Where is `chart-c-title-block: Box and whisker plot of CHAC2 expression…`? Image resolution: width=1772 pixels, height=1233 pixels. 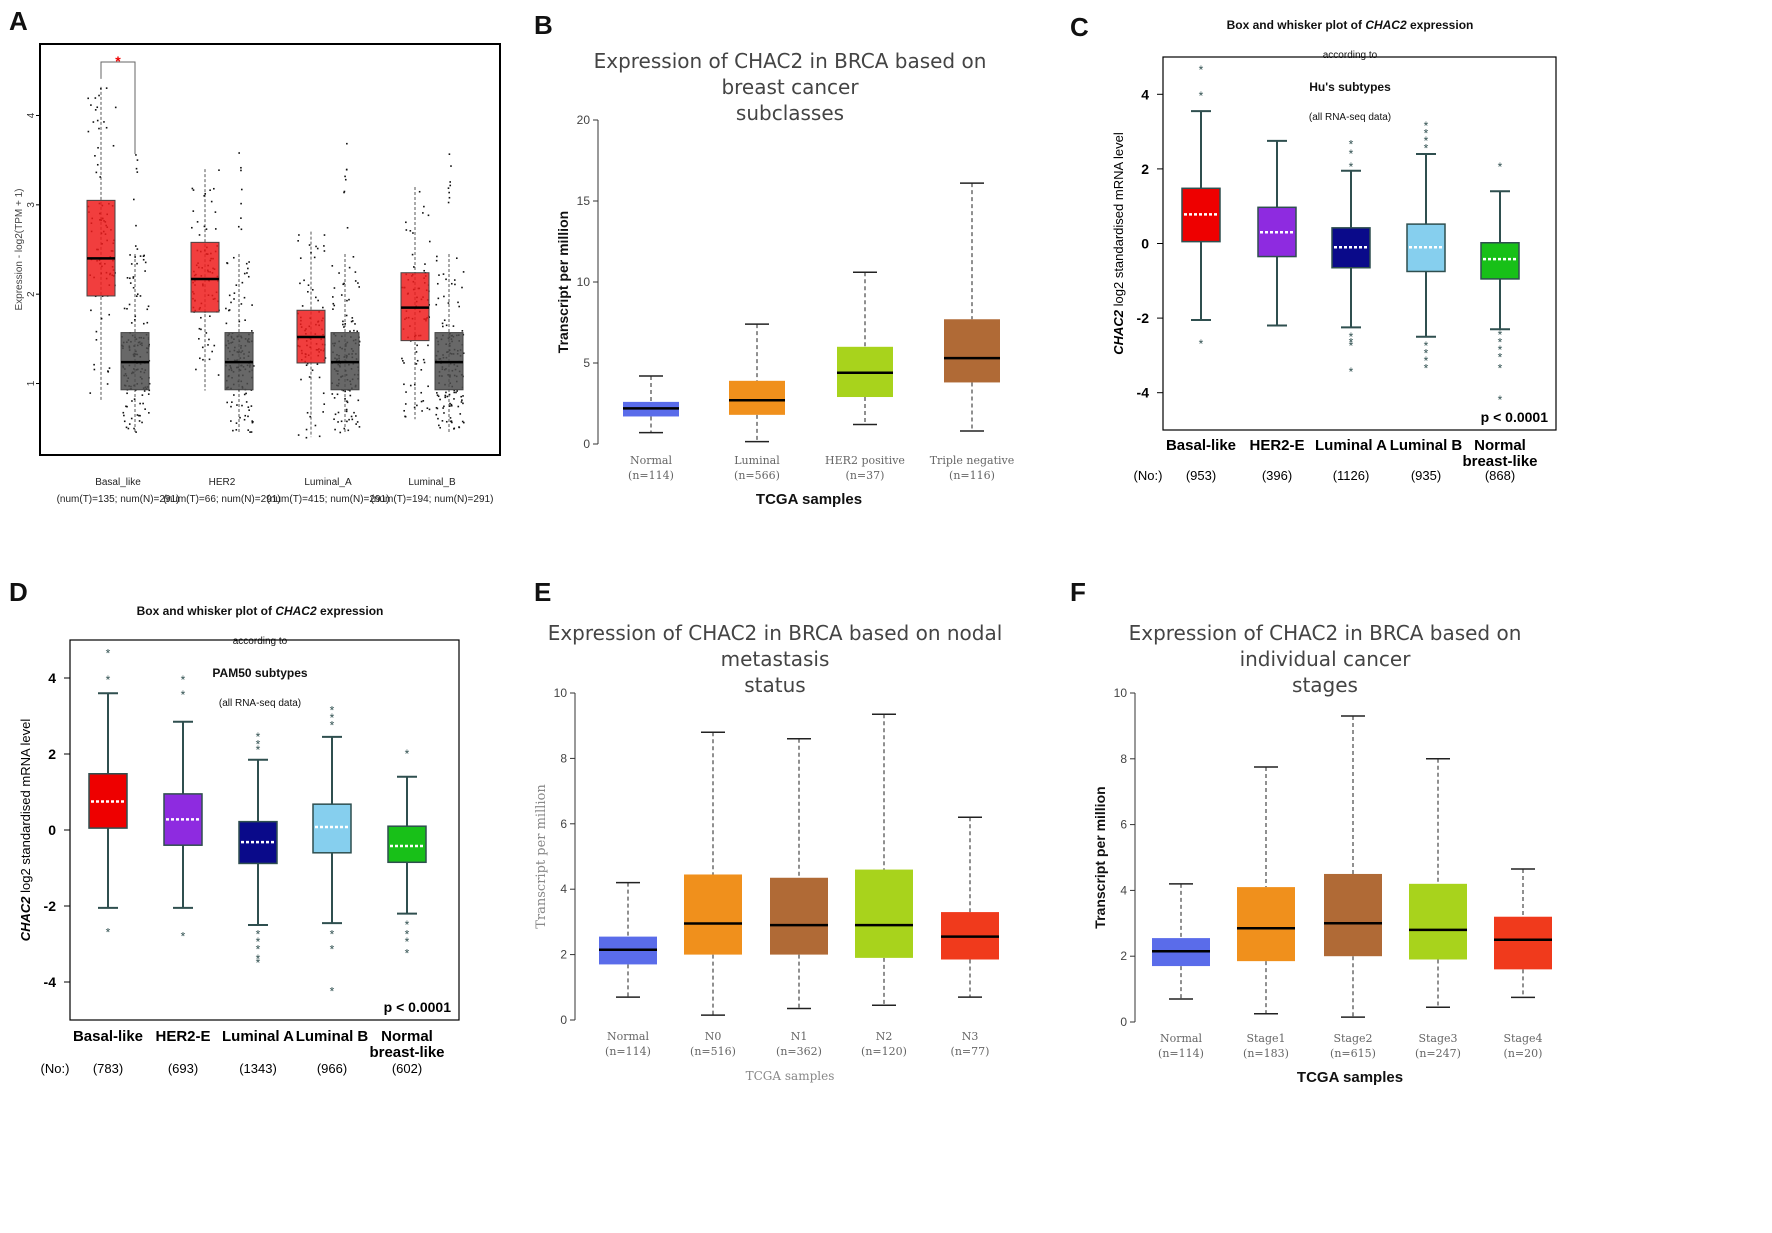 chart-c-title-block: Box and whisker plot of CHAC2 expression… is located at coordinates (1350, 71).